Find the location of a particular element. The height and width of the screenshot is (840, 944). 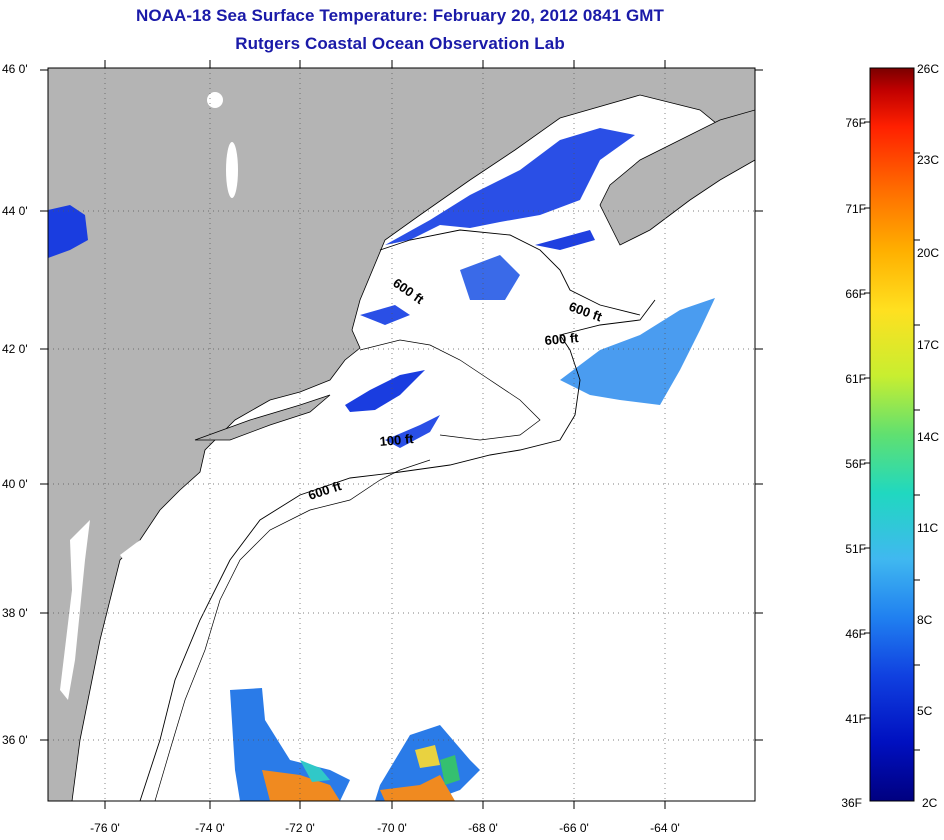

lat-label-36: 36 0' is located at coordinates (15, 740).